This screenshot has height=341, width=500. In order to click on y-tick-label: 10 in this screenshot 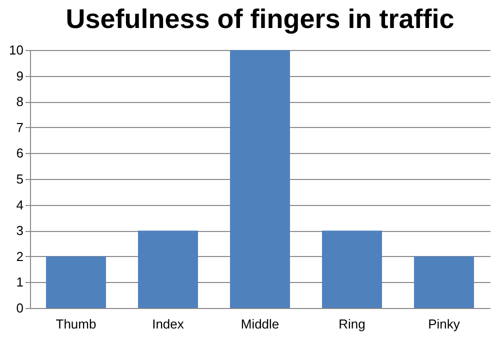, I will do `click(16, 50)`.